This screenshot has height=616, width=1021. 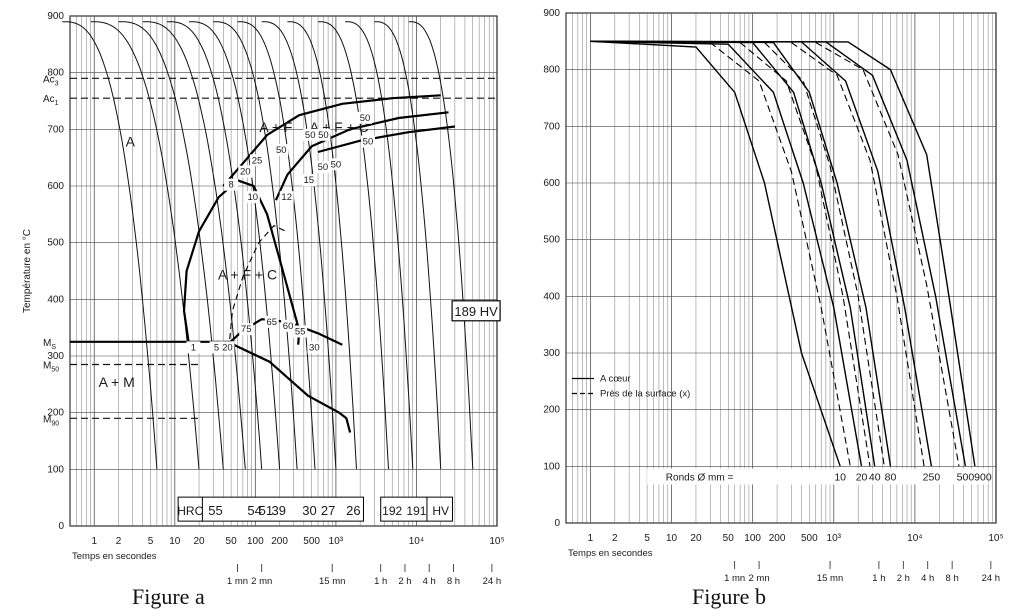 What do you see at coordinates (551, 13) in the screenshot?
I see `b-y-tick-label: 900` at bounding box center [551, 13].